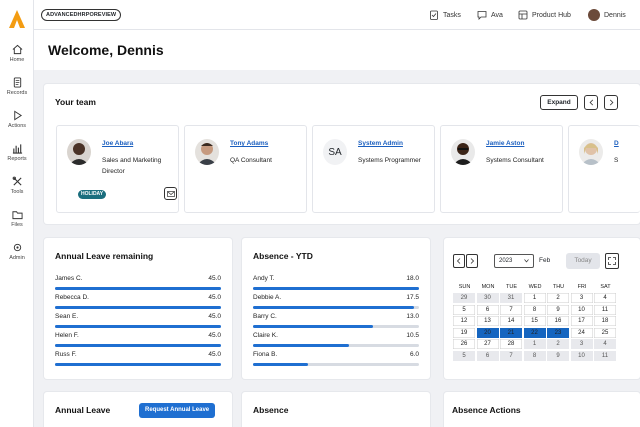 The height and width of the screenshot is (427, 640). What do you see at coordinates (487, 332) in the screenshot?
I see `calendar-day: 20` at bounding box center [487, 332].